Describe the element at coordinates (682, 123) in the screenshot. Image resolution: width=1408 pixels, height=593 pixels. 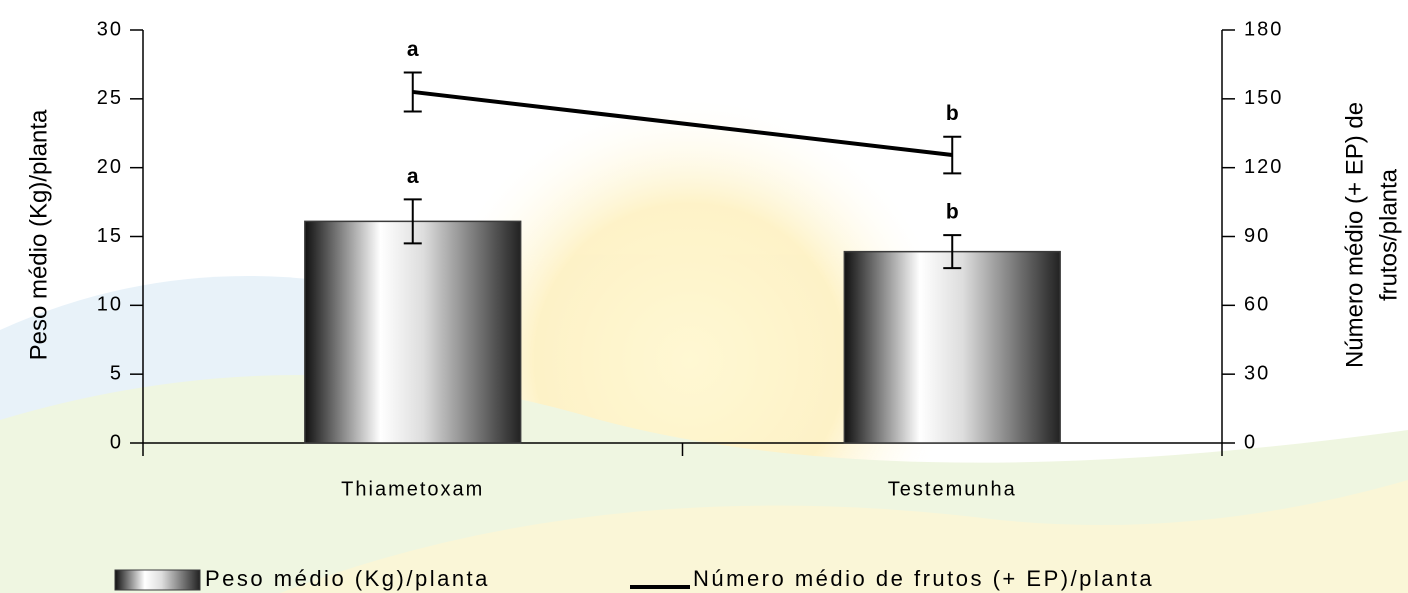
I see `line` at that location.